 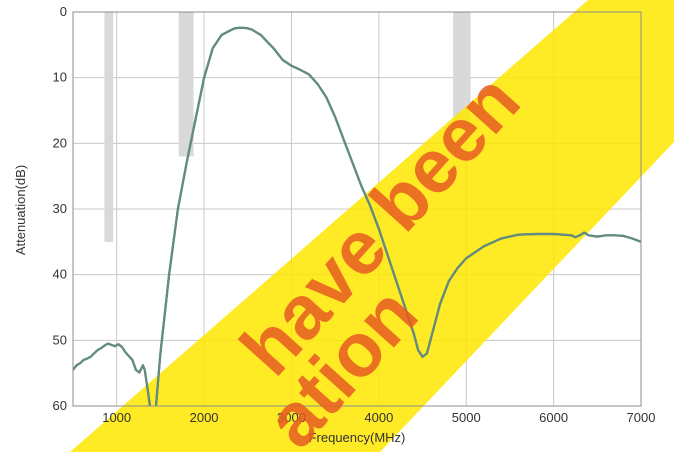 I want to click on y-tick-label-2: 20, so click(x=60, y=142).